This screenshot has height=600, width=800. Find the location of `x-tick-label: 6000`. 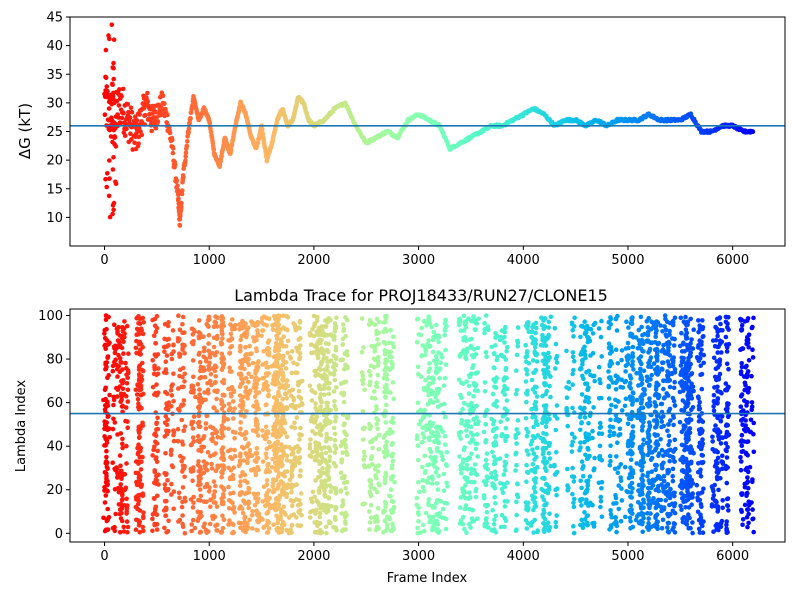

x-tick-label: 6000 is located at coordinates (732, 260).